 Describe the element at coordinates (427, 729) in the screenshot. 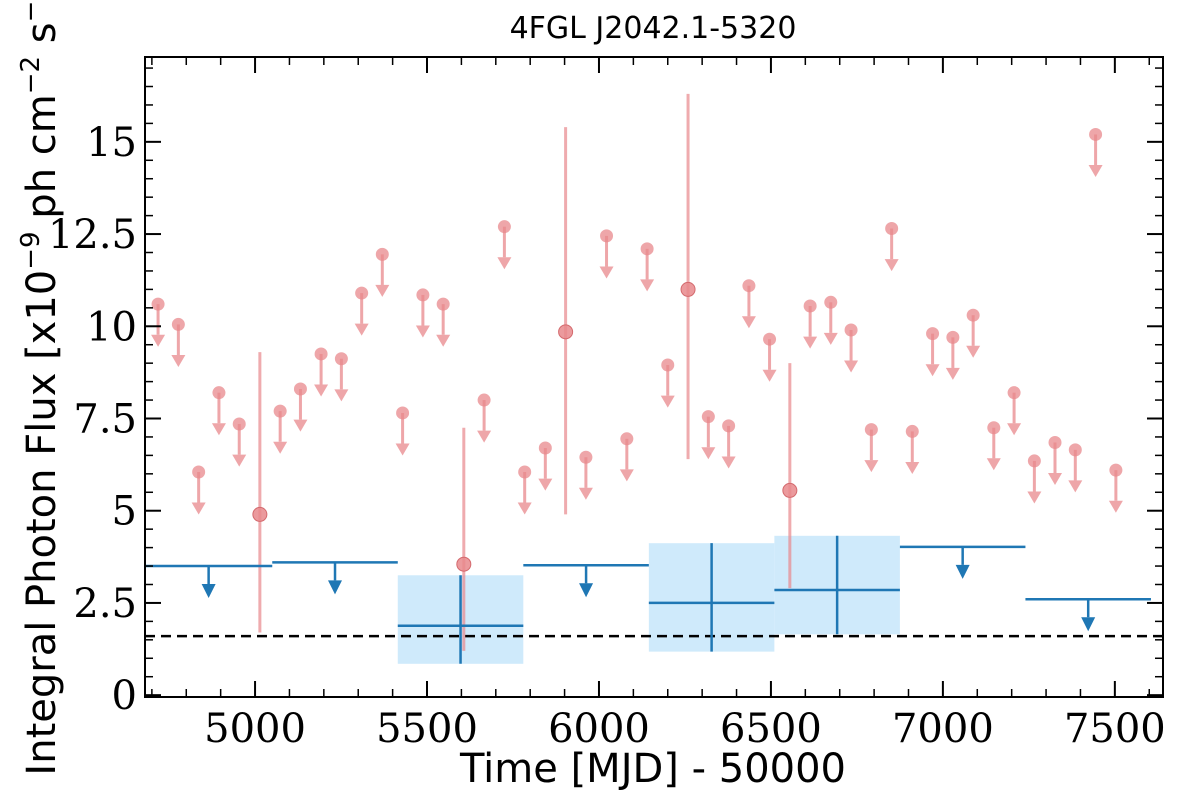

I see `x-tick-label: 5500` at that location.